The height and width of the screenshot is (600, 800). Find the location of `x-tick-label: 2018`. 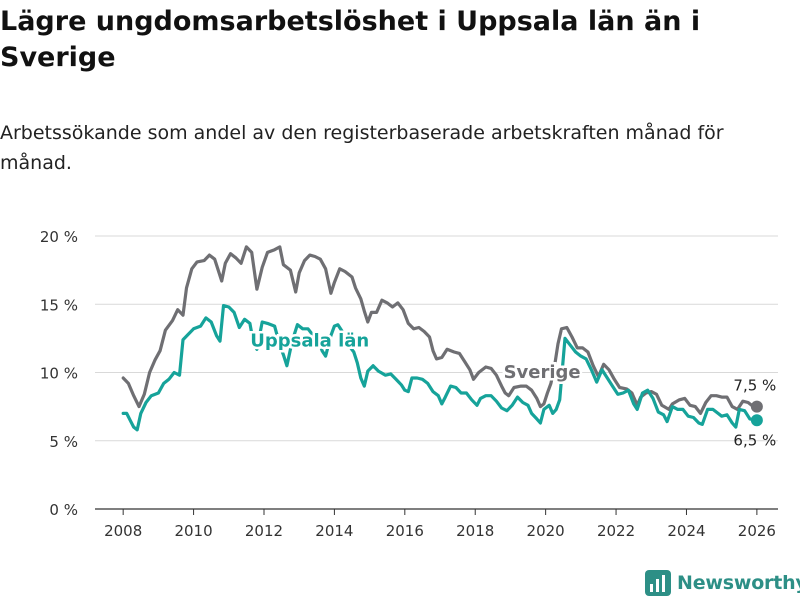

x-tick-label: 2018 is located at coordinates (475, 531).